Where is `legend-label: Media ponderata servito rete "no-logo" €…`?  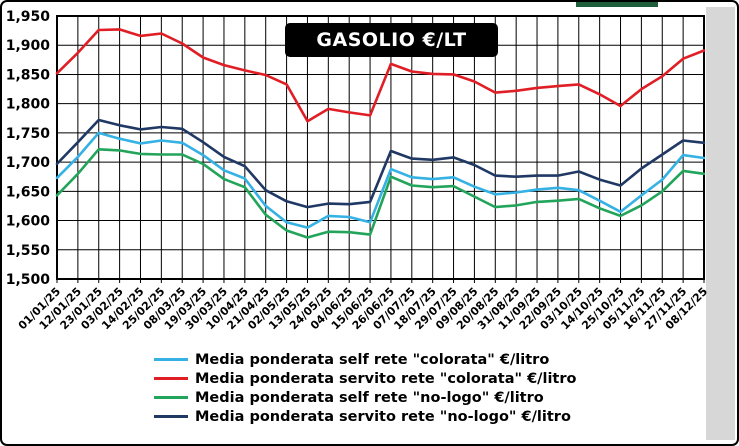
legend-label: Media ponderata servito rete "no-logo" €… is located at coordinates (383, 416).